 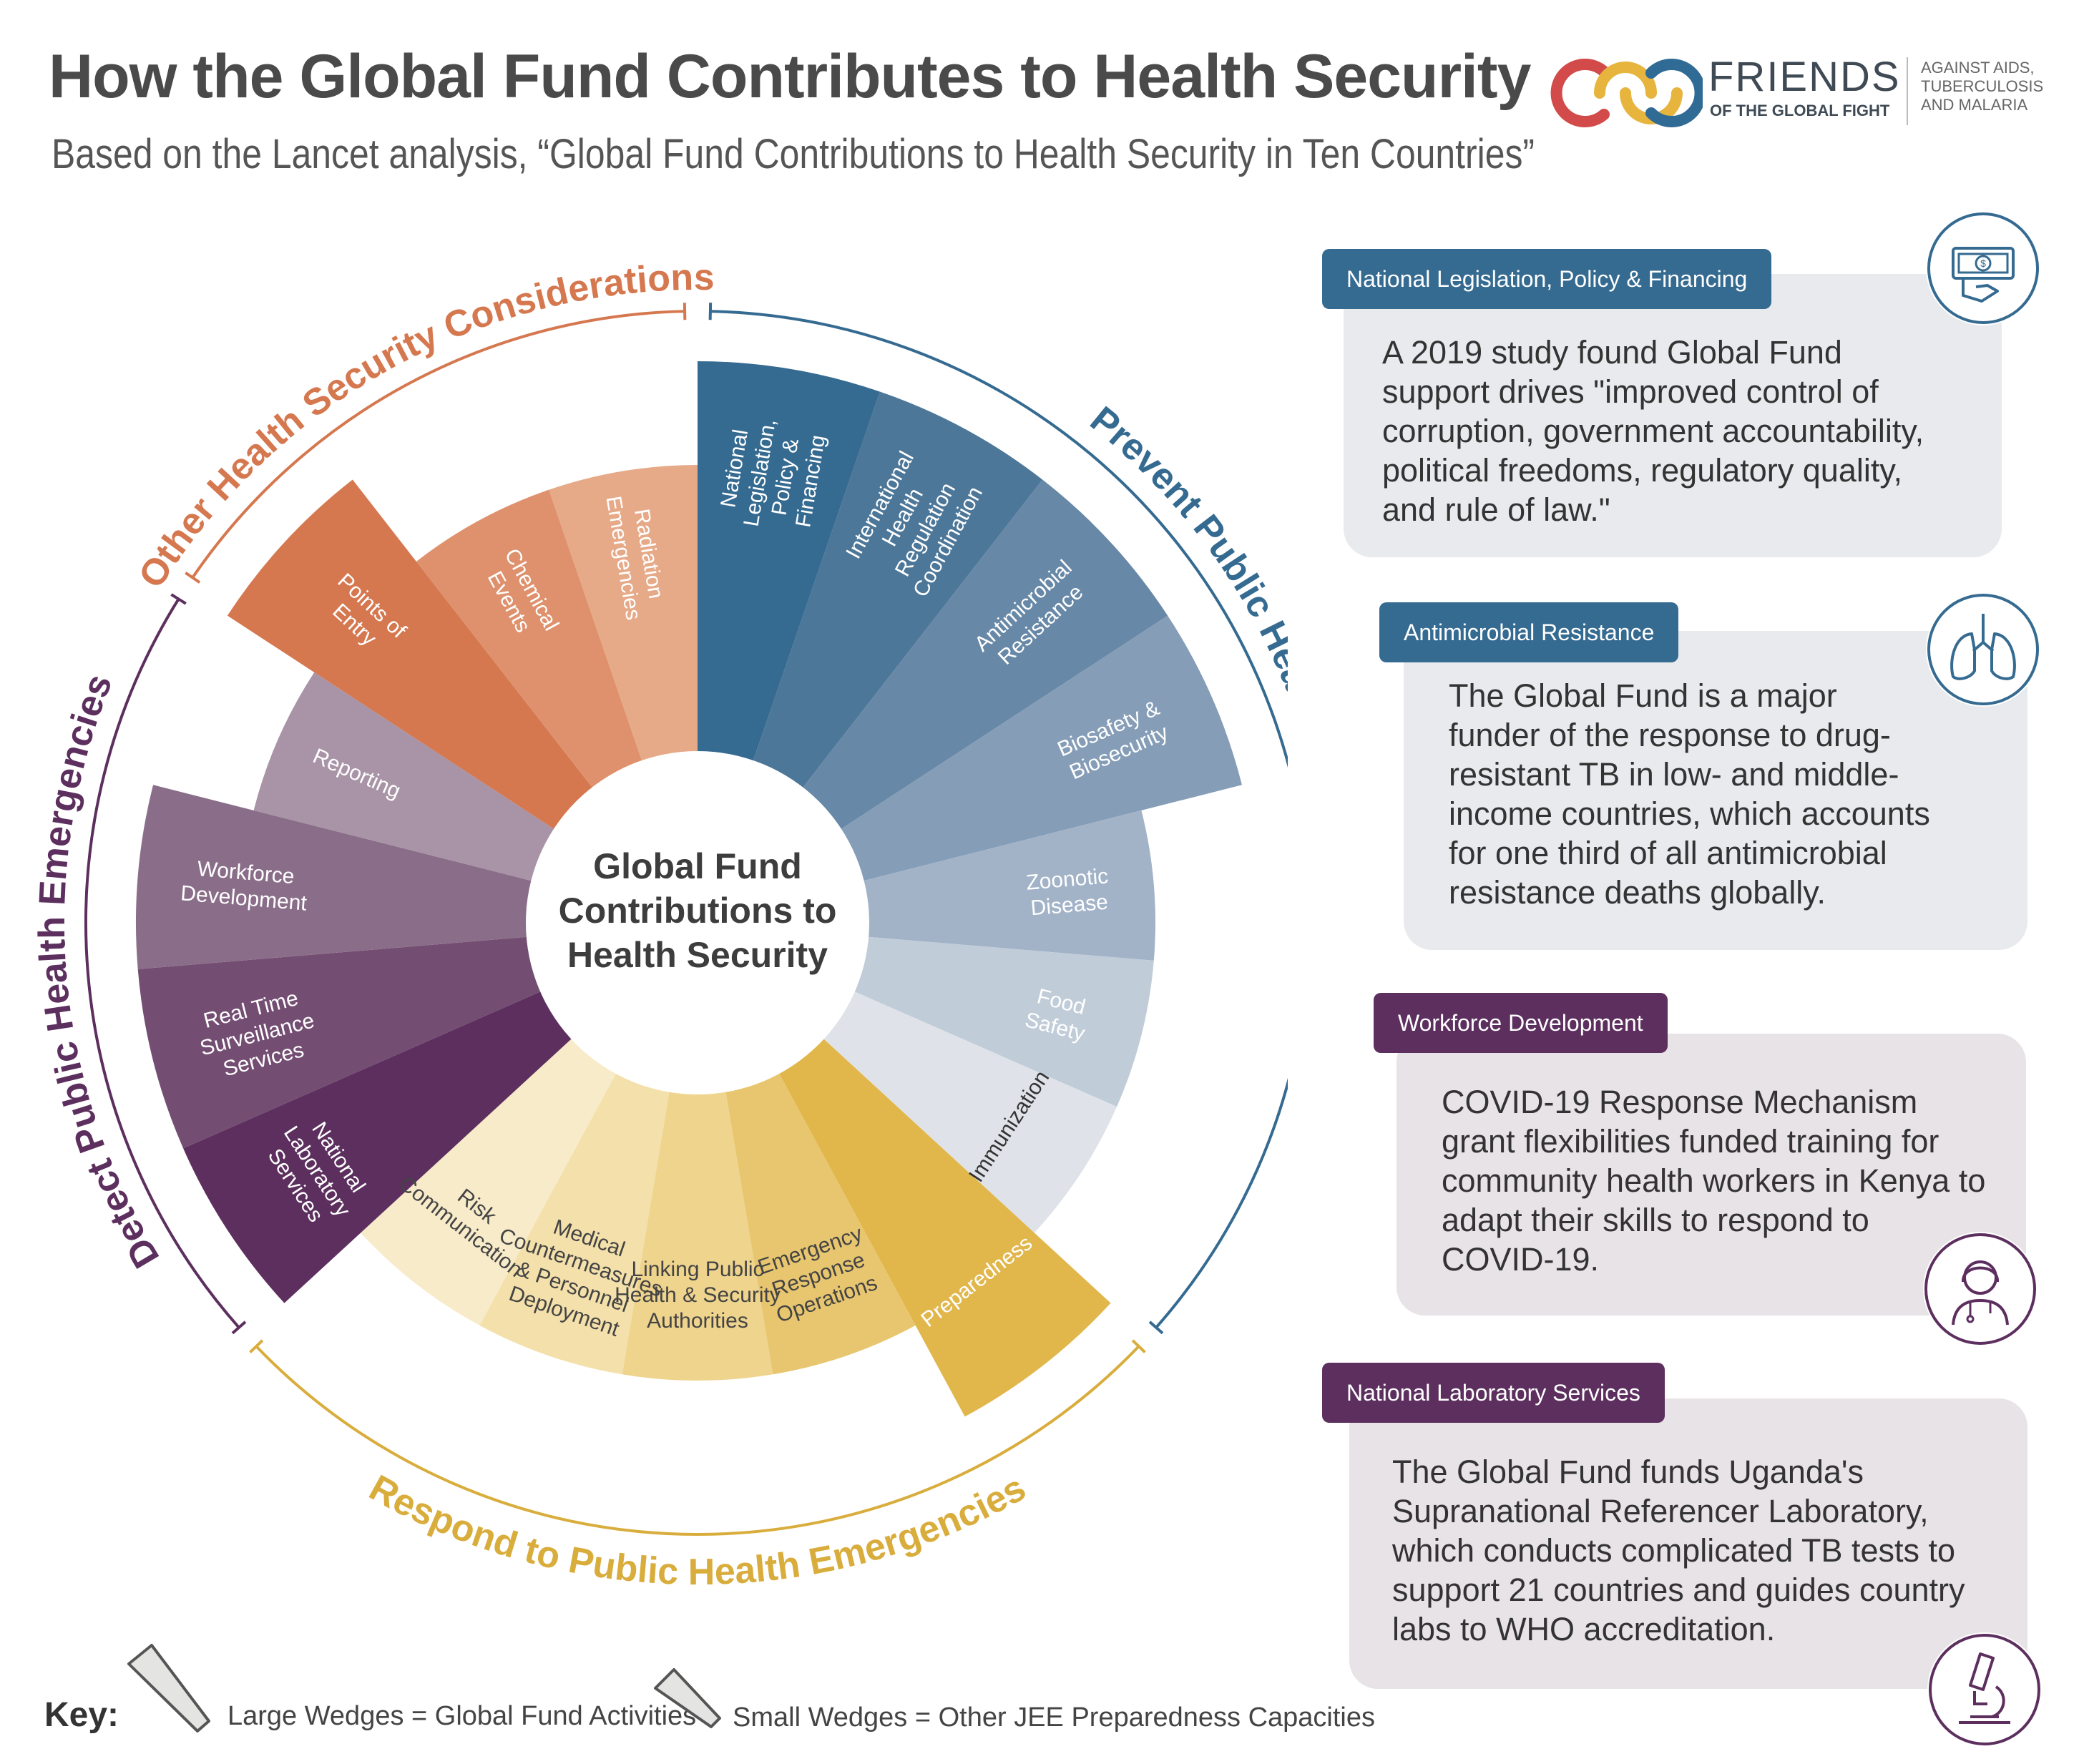 What do you see at coordinates (1668, 853) in the screenshot?
I see `card-line: for one third of all antimicrobial` at bounding box center [1668, 853].